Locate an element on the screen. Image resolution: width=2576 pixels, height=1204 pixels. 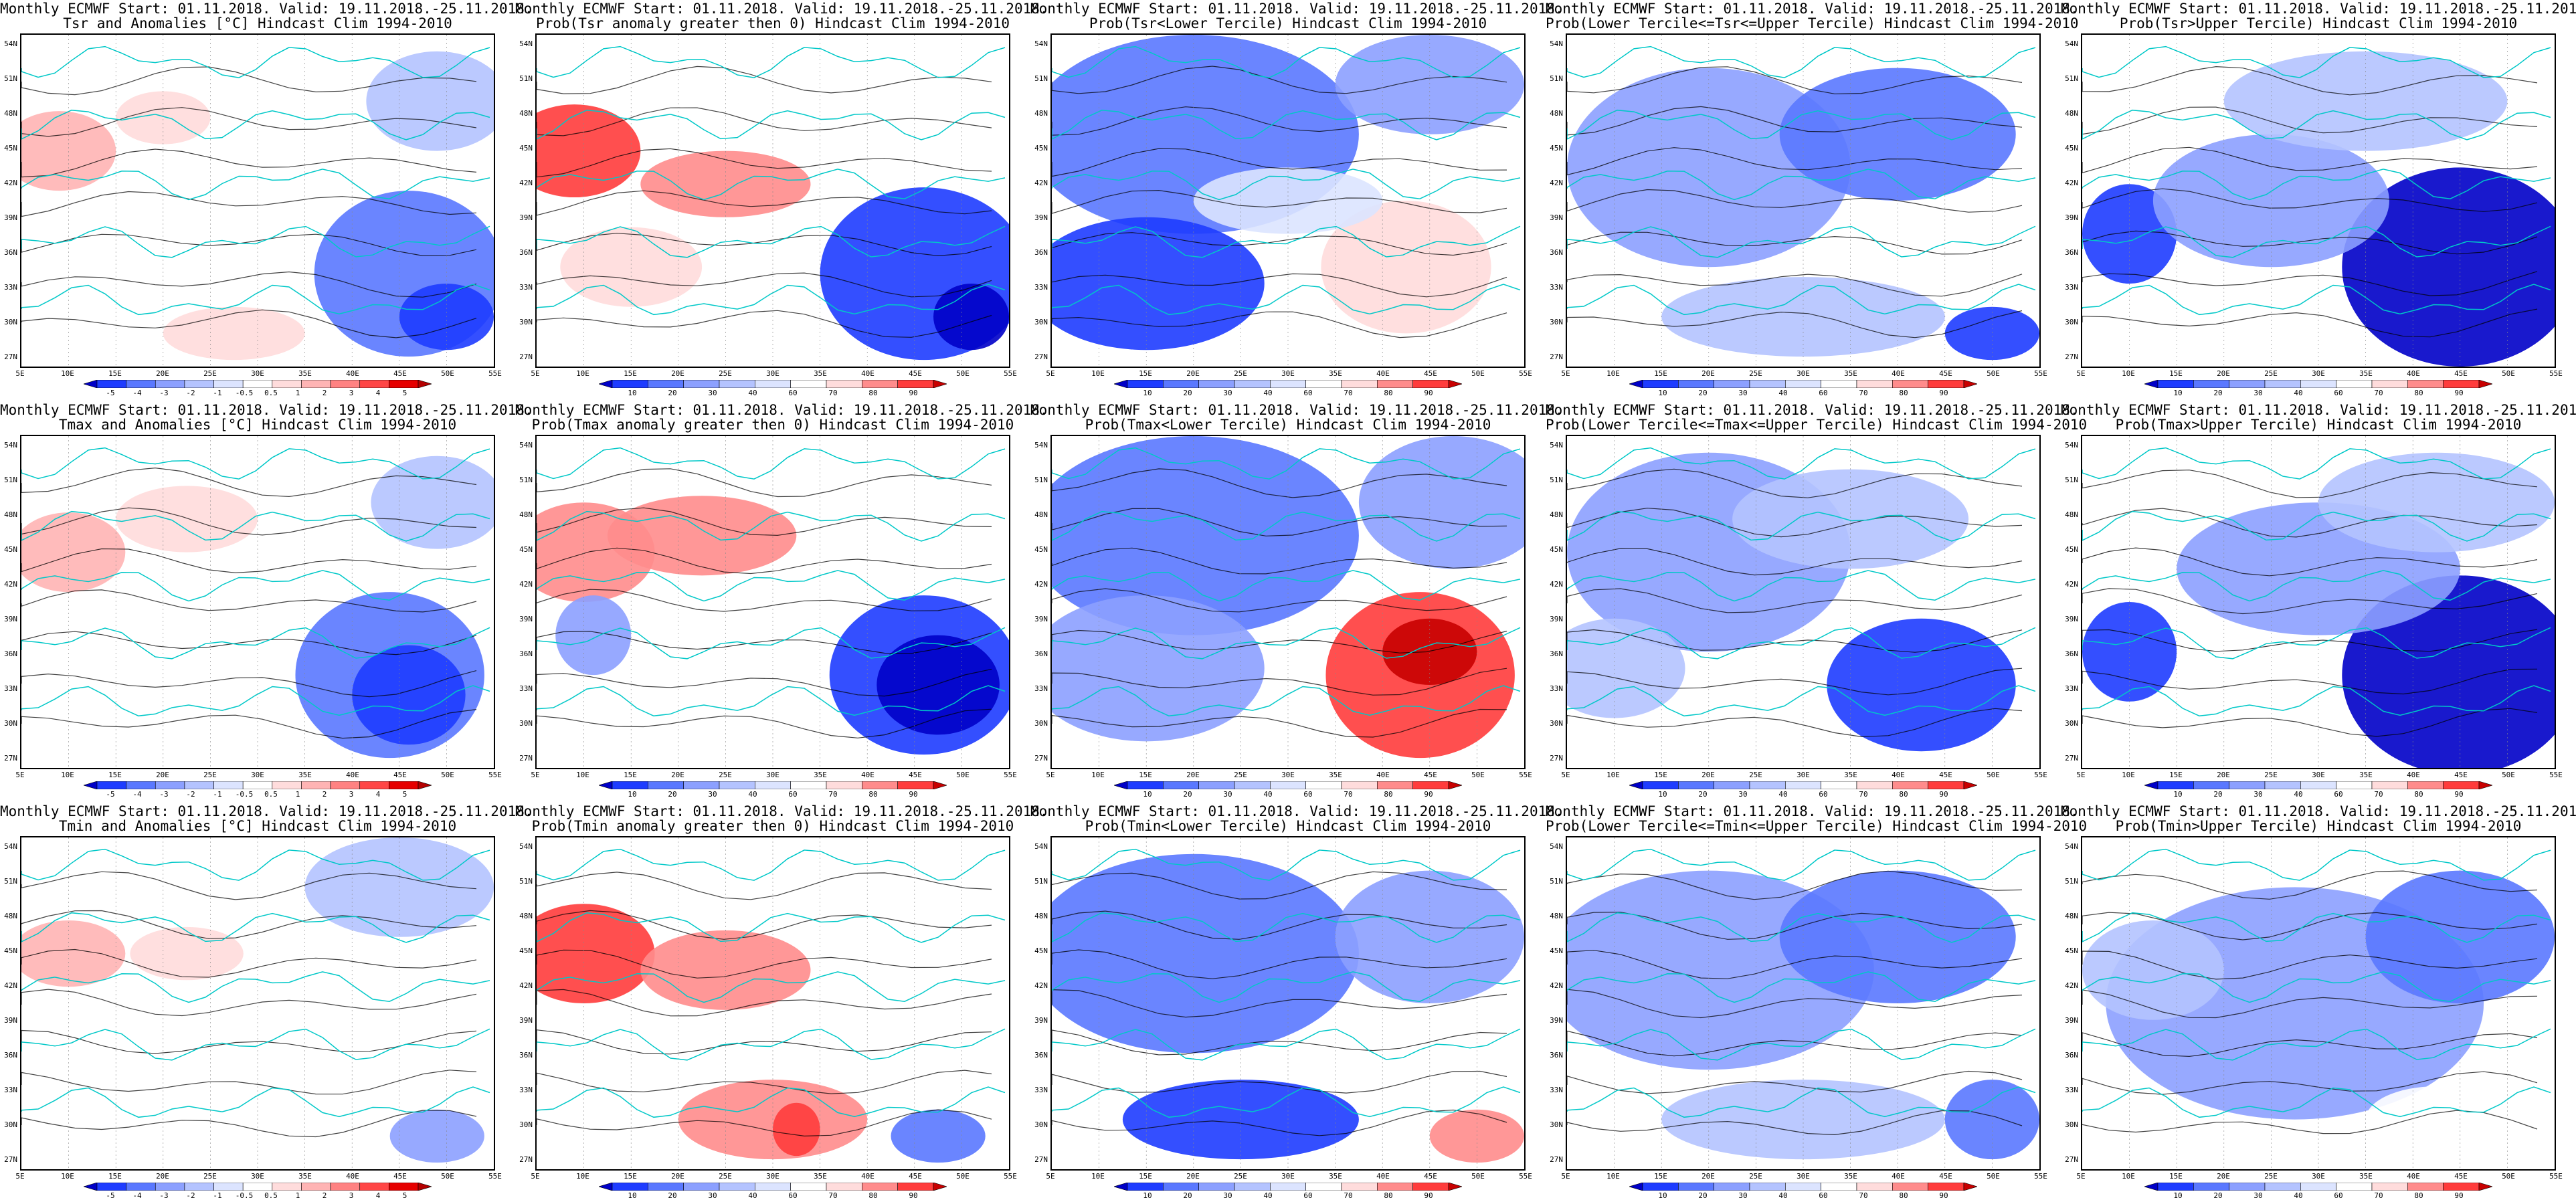
latitude-tick-label: 30N is located at coordinates (10, 723).